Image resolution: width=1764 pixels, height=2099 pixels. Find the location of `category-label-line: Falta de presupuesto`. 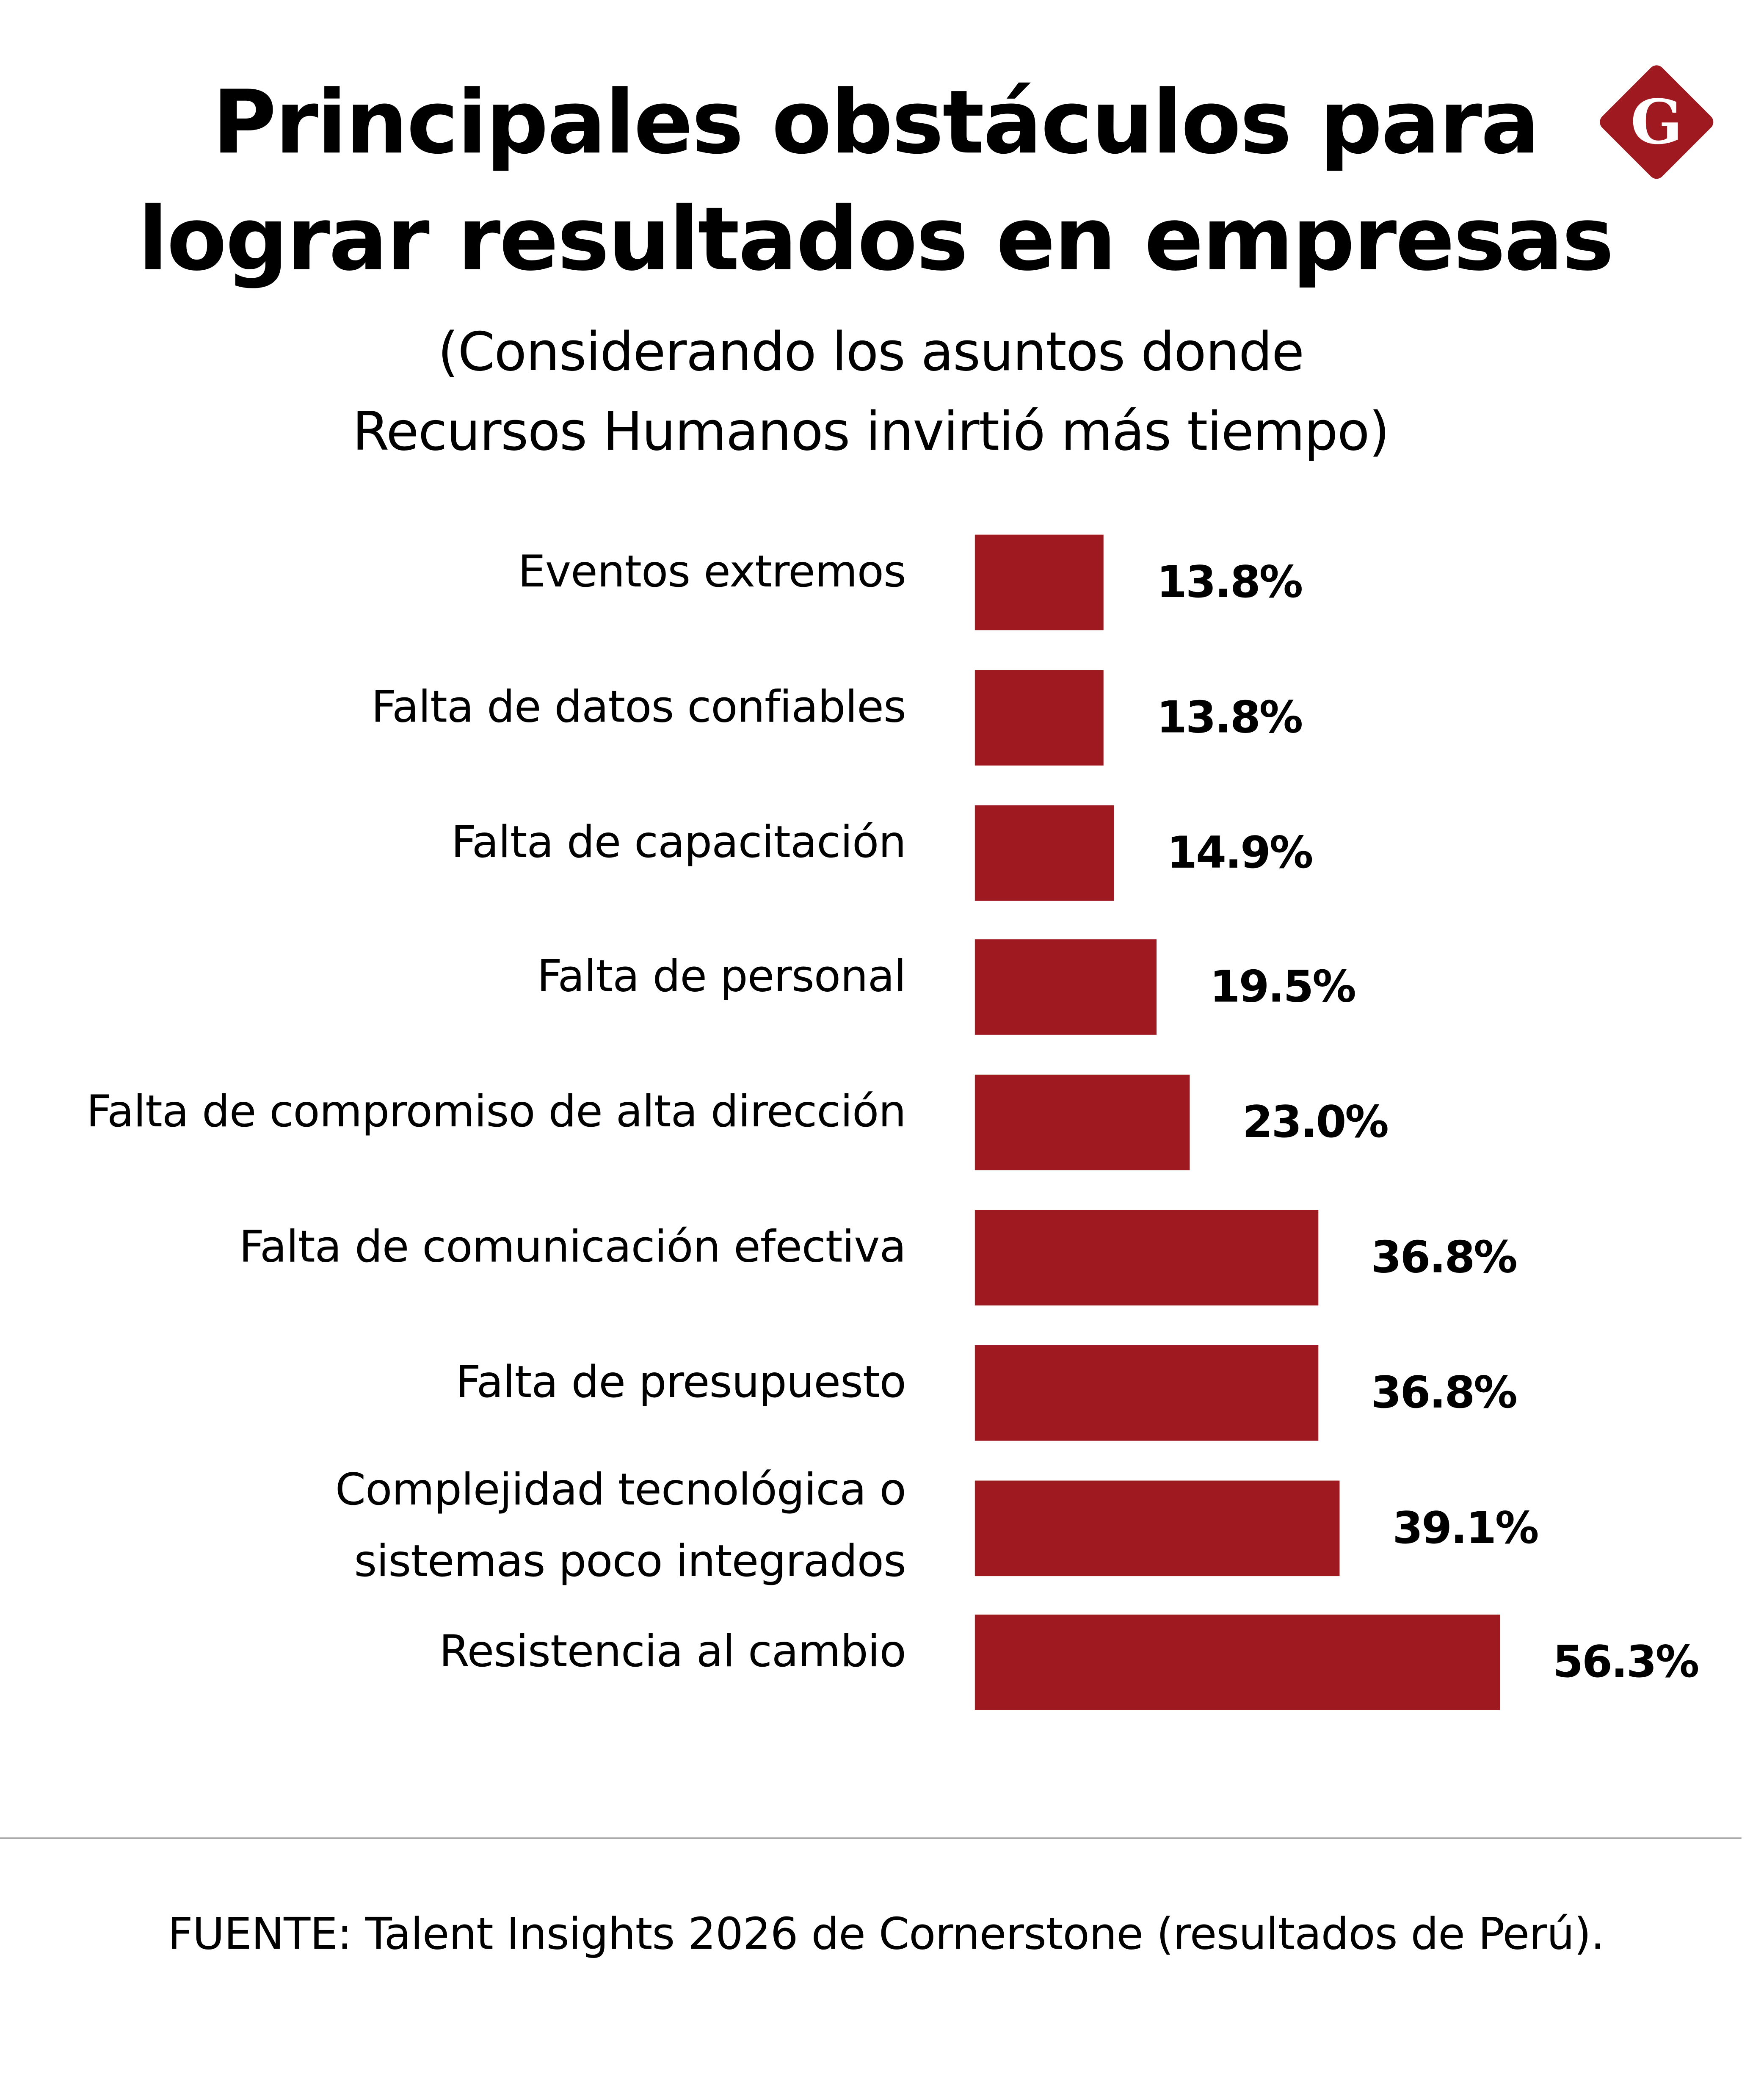

category-label-line: Falta de presupuesto is located at coordinates (680, 1381).